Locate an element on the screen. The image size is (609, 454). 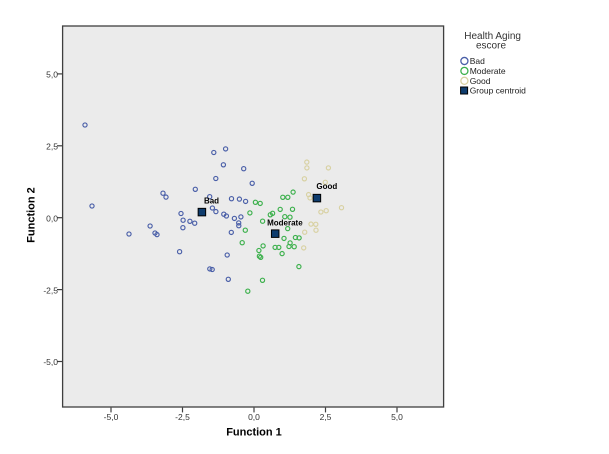
svg-text: escore is located at coordinates (491, 46).